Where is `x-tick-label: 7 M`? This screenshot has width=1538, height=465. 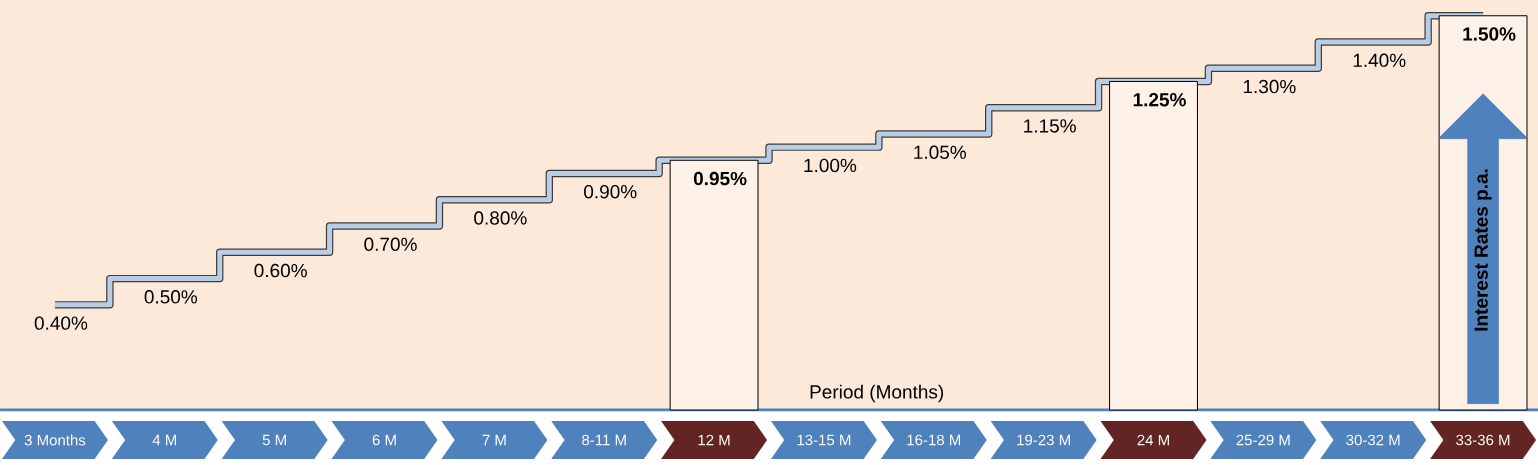 x-tick-label: 7 M is located at coordinates (494, 440).